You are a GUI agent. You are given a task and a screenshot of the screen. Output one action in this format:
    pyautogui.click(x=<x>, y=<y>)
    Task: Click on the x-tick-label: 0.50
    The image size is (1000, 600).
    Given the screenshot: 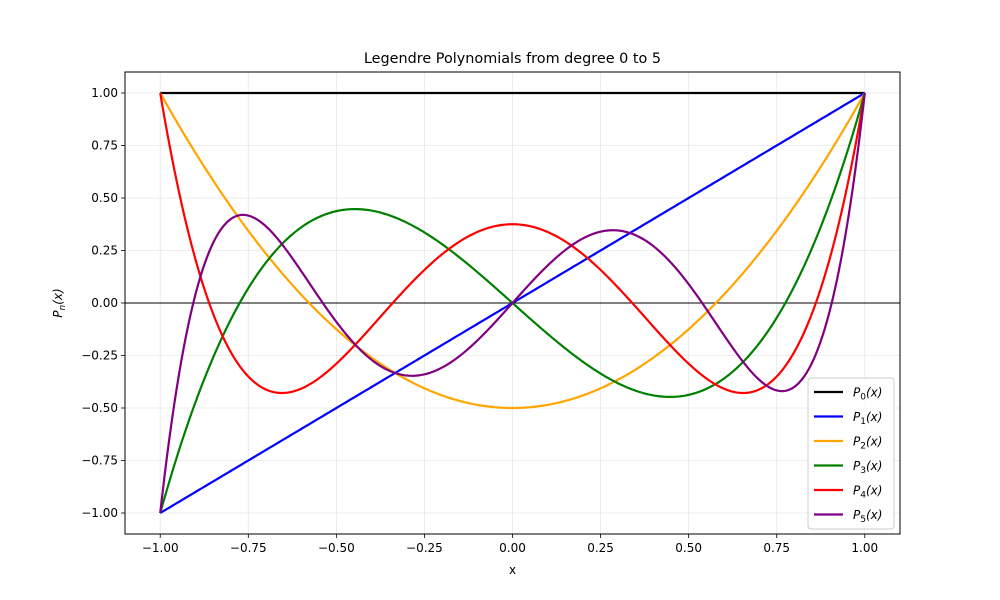 What is the action you would take?
    pyautogui.click(x=688, y=548)
    